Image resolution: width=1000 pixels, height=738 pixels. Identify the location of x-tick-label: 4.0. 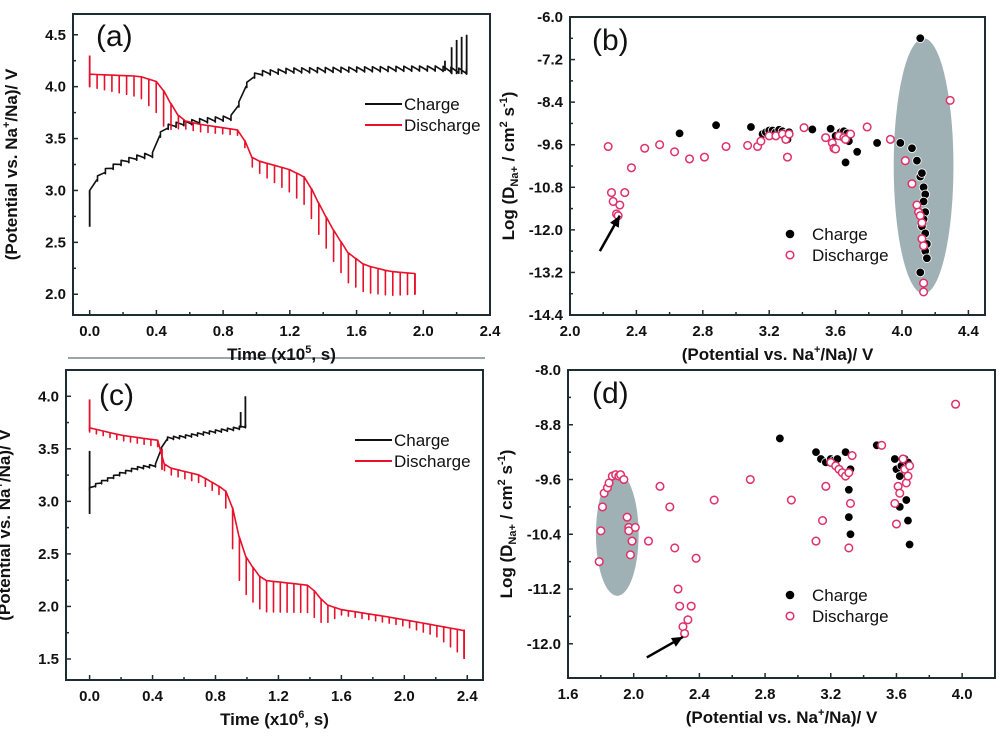
(962, 694).